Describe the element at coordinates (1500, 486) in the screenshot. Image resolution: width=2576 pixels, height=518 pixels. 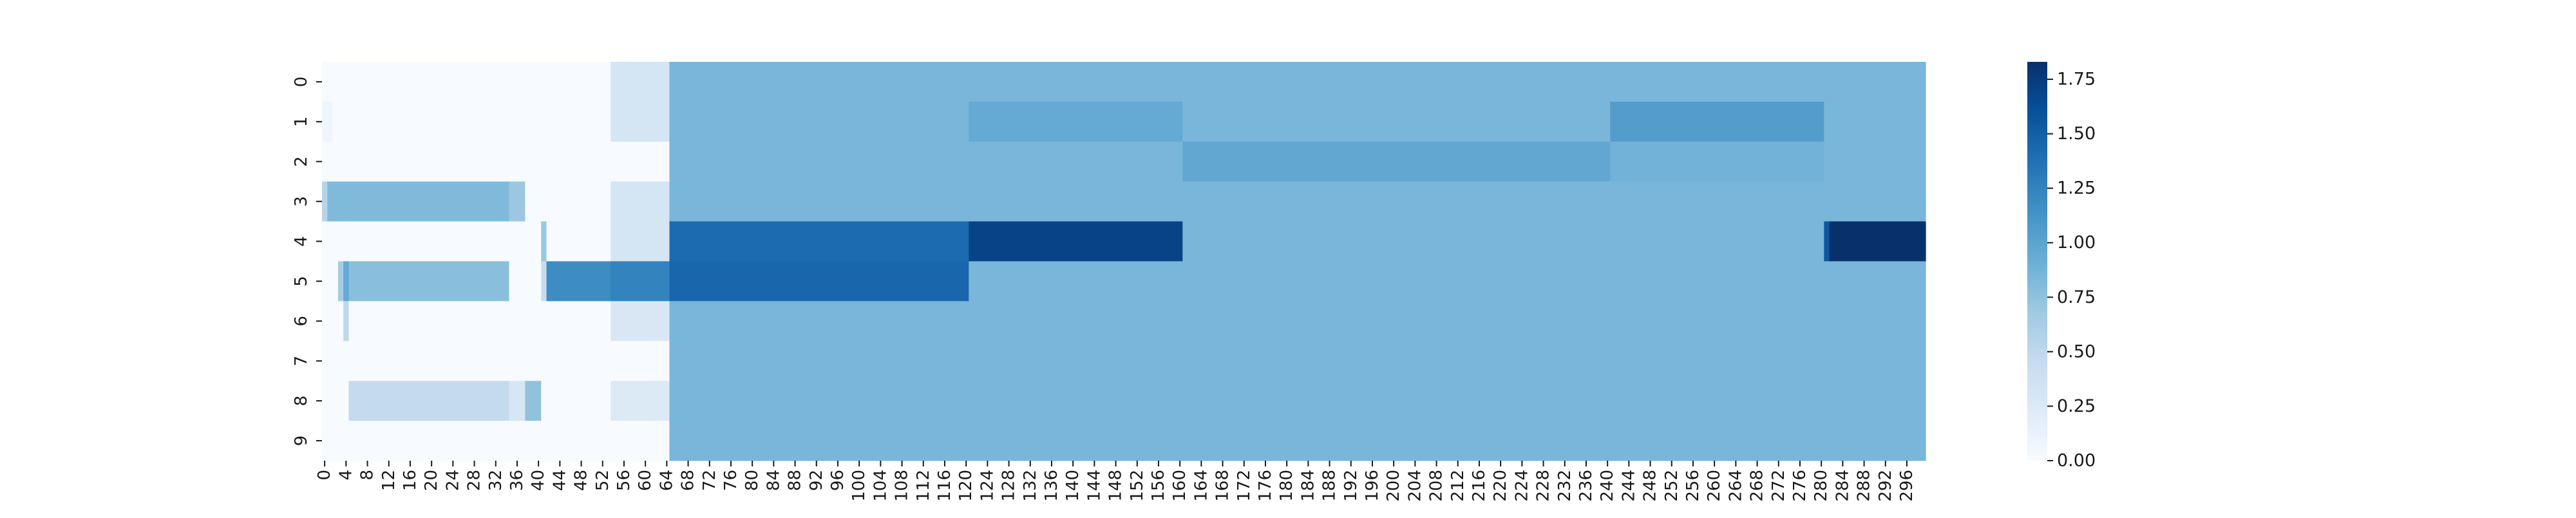
I see `x-tick-label: 220` at that location.